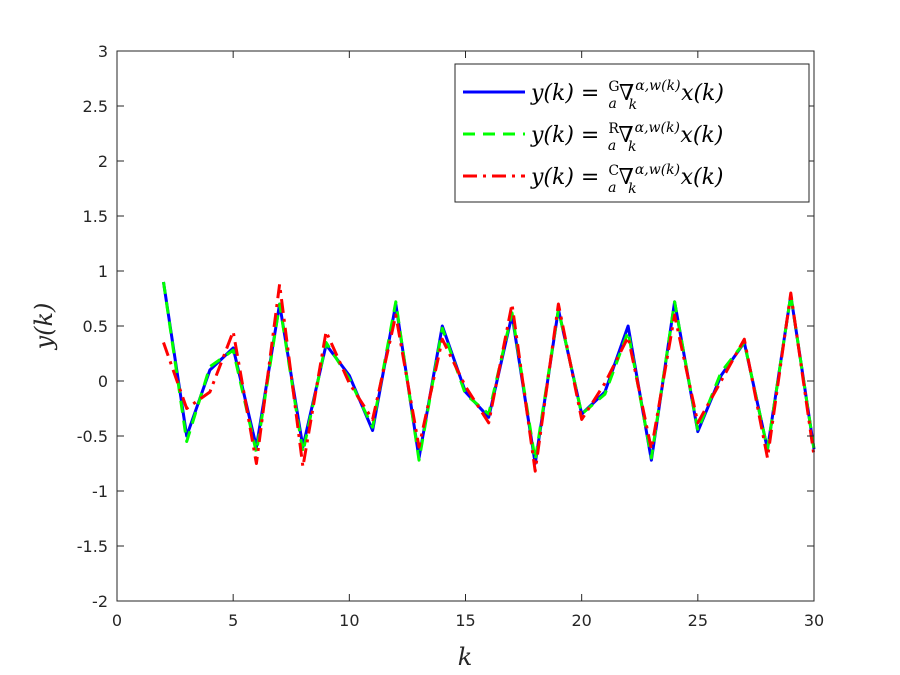  Describe the element at coordinates (613, 171) in the screenshot. I see `legend-operator-superscript: C` at that location.